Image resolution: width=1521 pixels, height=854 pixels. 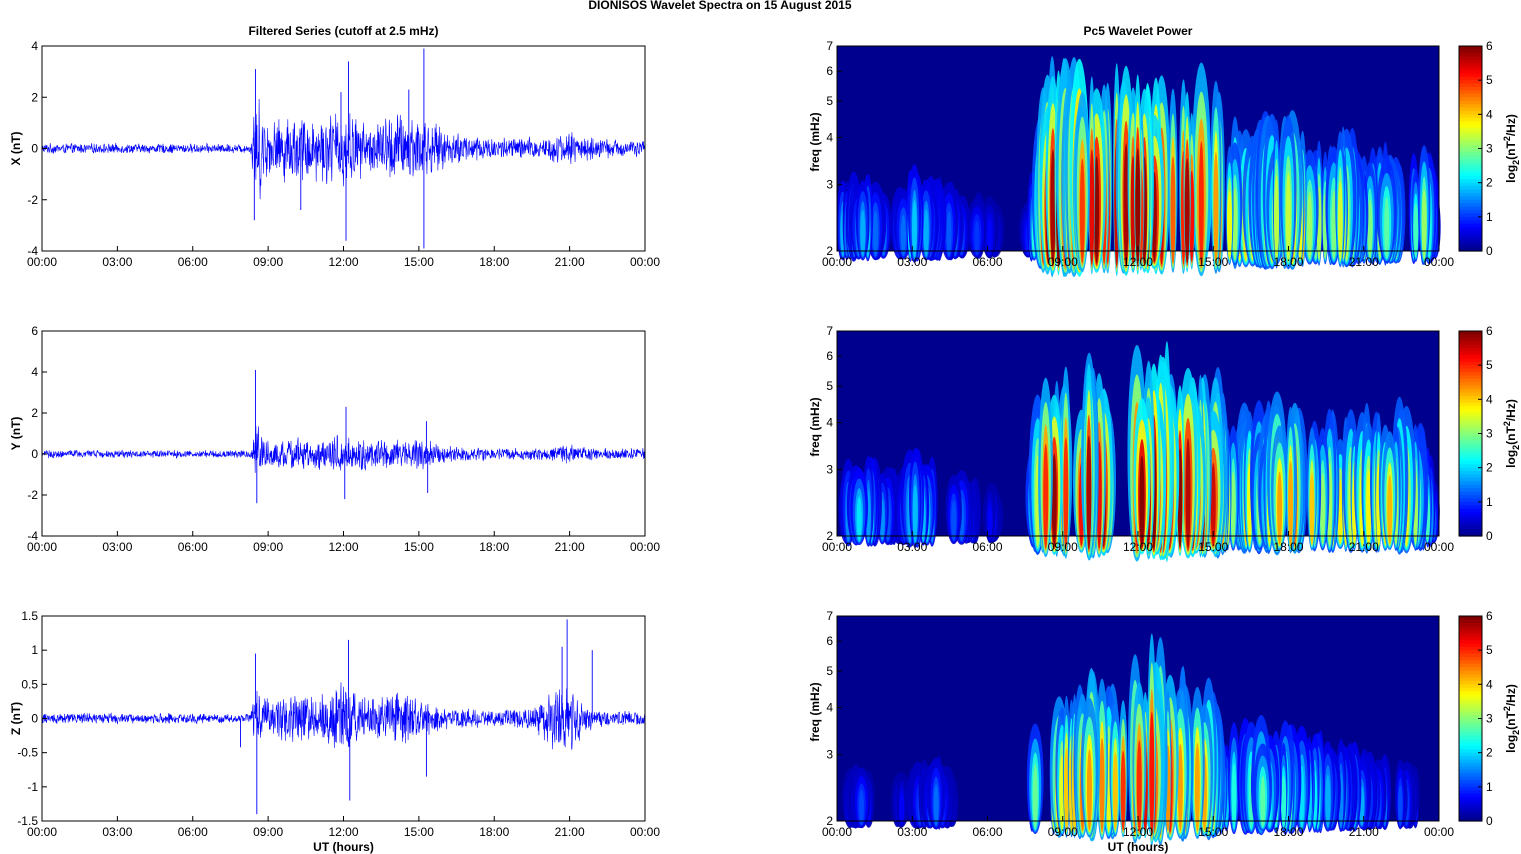 What do you see at coordinates (1489, 616) in the screenshot?
I see `colorbar-tick-label: 6` at bounding box center [1489, 616].